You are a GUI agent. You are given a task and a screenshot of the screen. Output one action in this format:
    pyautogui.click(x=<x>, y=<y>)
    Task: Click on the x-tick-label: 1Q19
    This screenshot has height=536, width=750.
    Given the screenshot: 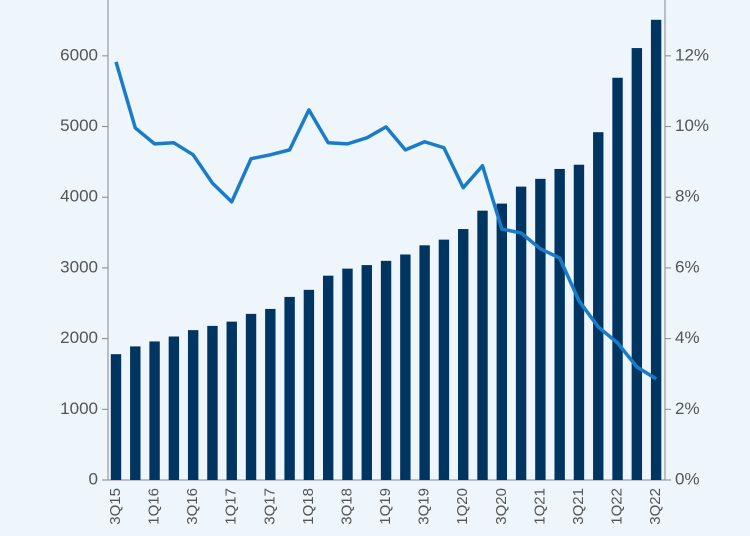 What is the action you would take?
    pyautogui.click(x=385, y=506)
    